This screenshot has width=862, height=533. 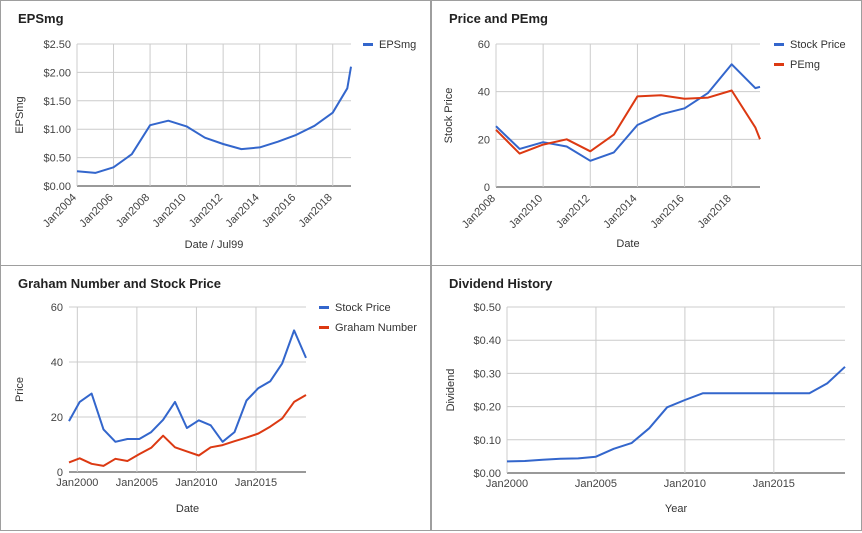 What do you see at coordinates (501, 283) in the screenshot?
I see `chart-title: Dividend History` at bounding box center [501, 283].